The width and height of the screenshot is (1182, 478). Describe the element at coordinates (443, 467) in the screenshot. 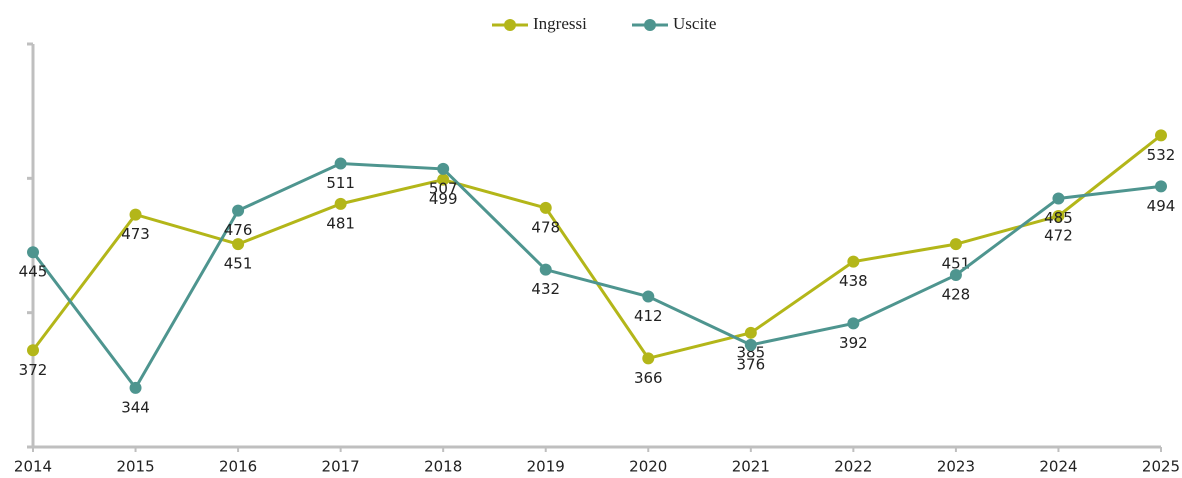

I see `x-tick-label: 2018` at that location.